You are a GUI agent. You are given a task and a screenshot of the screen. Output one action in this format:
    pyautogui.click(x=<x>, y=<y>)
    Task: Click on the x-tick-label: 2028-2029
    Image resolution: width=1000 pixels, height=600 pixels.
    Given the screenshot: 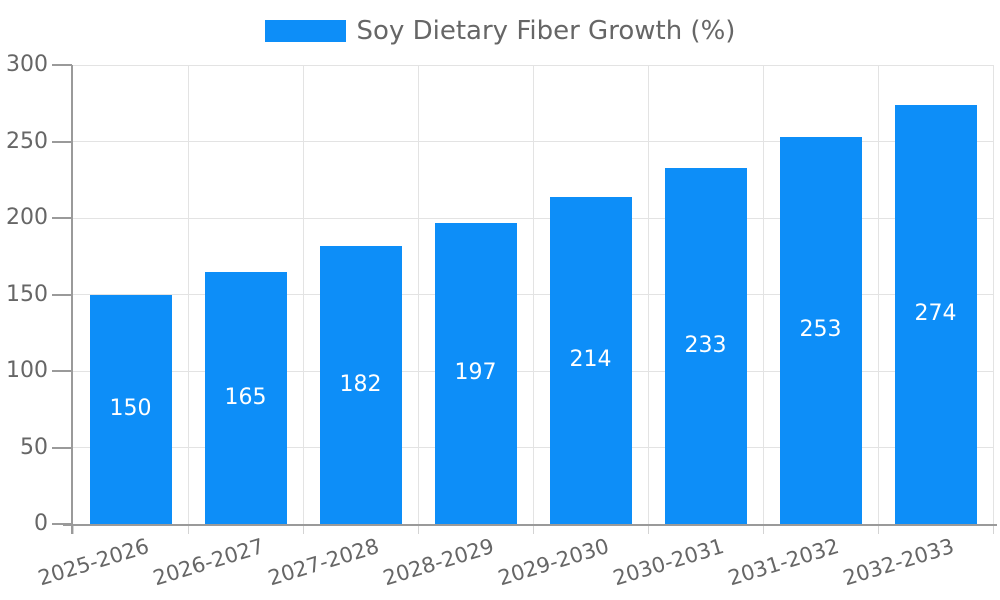 What is the action you would take?
    pyautogui.click(x=438, y=562)
    